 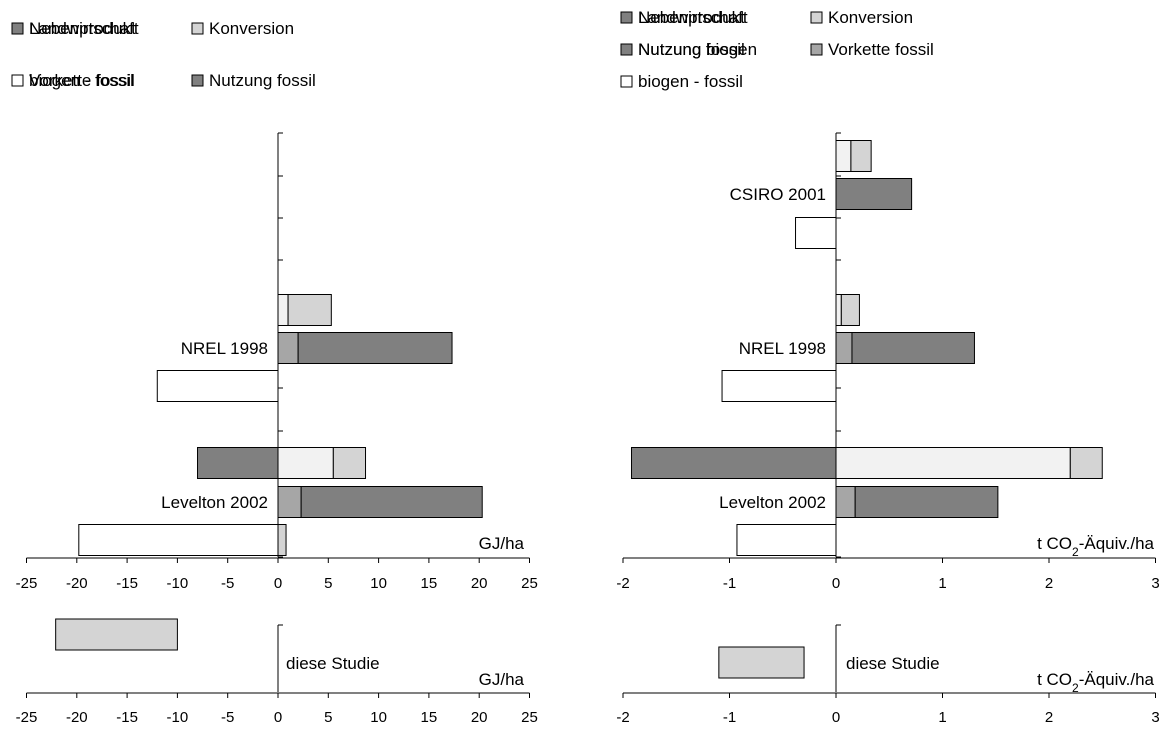 What do you see at coordinates (429, 583) in the screenshot?
I see `left-axis-tick-label-15: 15` at bounding box center [429, 583].